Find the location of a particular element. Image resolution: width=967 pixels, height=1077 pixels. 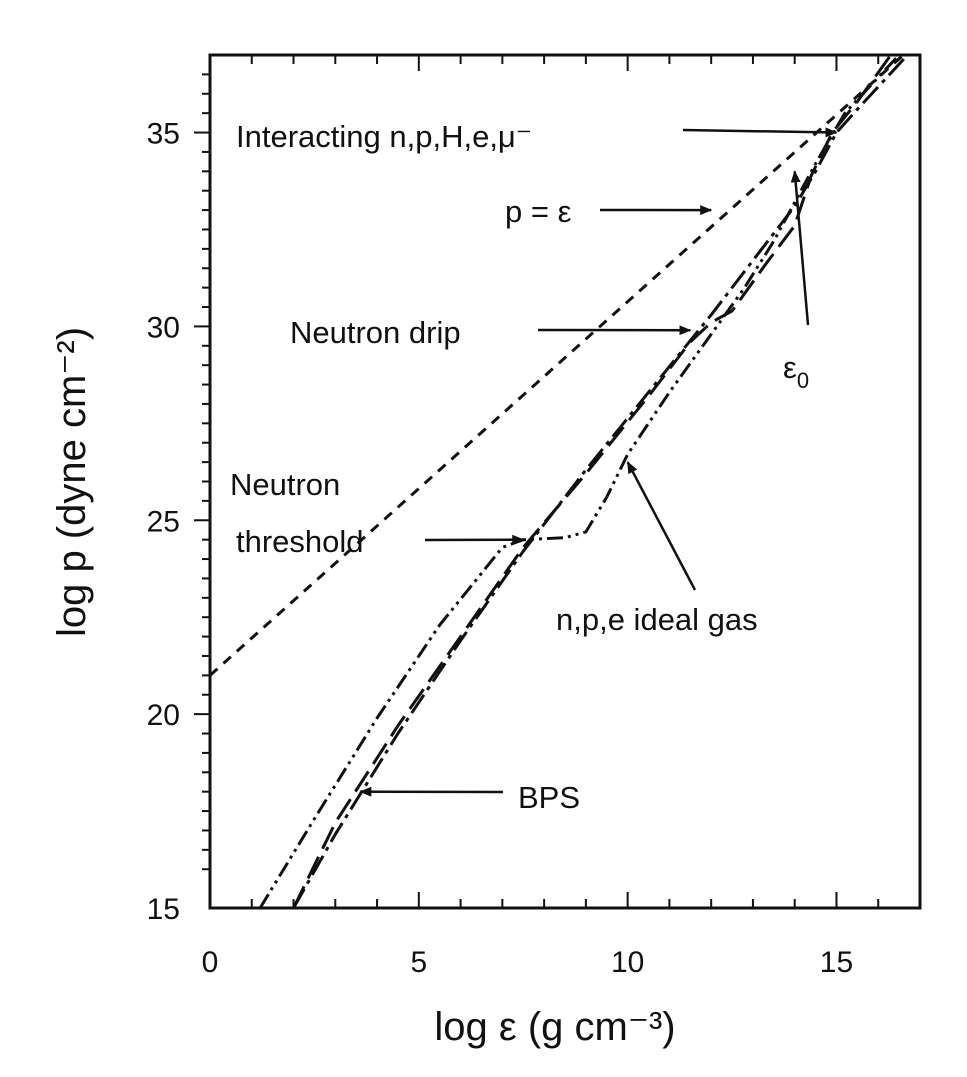

annotation-line-2: threshold is located at coordinates (300, 541).